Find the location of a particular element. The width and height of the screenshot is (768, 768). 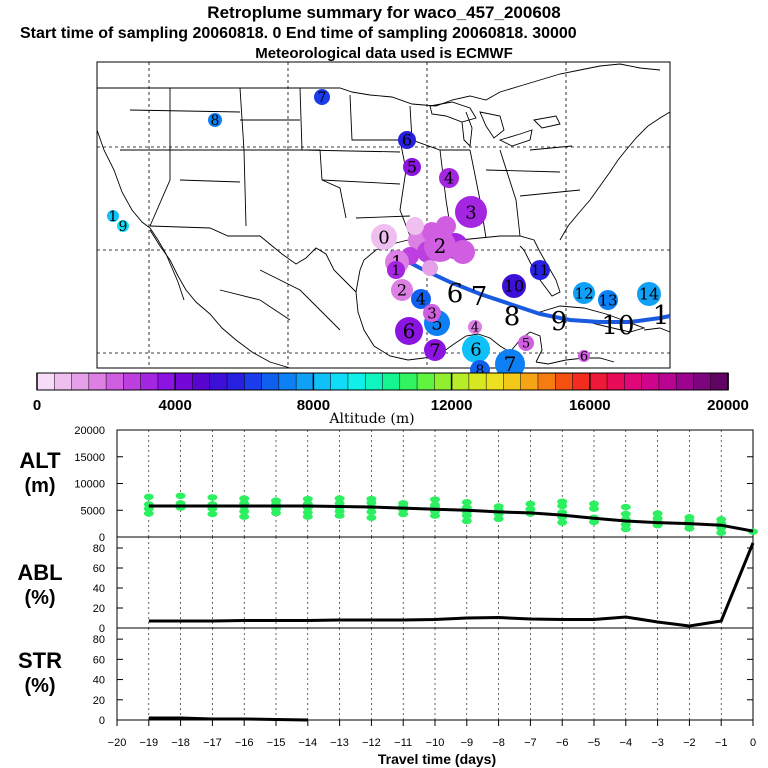

x-tick-label: −3 is located at coordinates (657, 743).